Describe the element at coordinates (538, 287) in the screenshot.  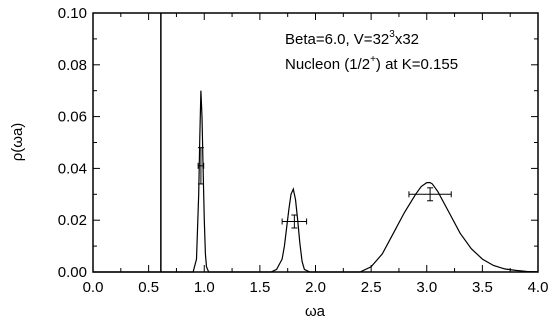
I see `x-tick-label: 4.0` at that location.